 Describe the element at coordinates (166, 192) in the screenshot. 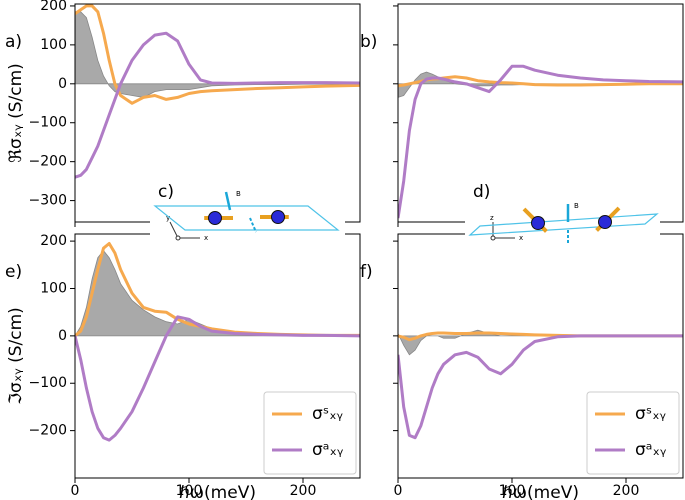

I see `inset-label: c)` at that location.